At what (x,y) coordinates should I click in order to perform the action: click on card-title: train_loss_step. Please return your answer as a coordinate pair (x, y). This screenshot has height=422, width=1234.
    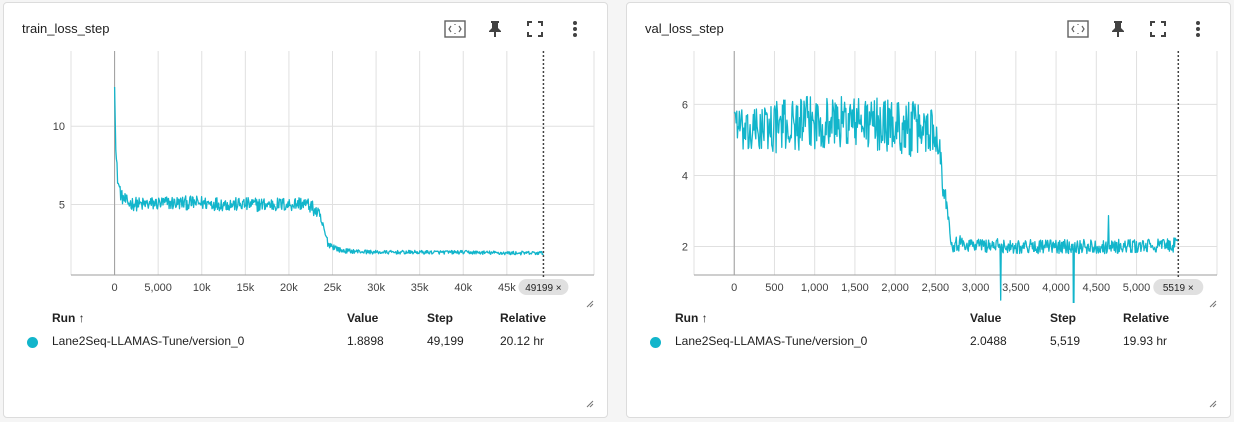
    Looking at the image, I should click on (66, 28).